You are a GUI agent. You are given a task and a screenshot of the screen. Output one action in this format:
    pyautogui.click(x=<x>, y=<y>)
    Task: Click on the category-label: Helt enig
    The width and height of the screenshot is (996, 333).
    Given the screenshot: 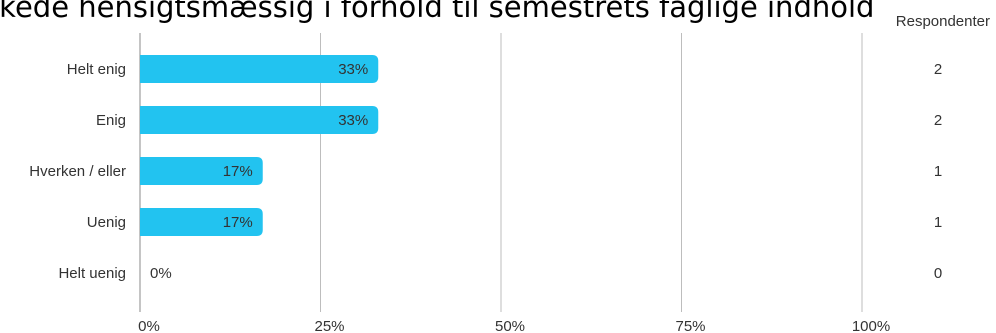 What is the action you would take?
    pyautogui.click(x=96, y=69)
    